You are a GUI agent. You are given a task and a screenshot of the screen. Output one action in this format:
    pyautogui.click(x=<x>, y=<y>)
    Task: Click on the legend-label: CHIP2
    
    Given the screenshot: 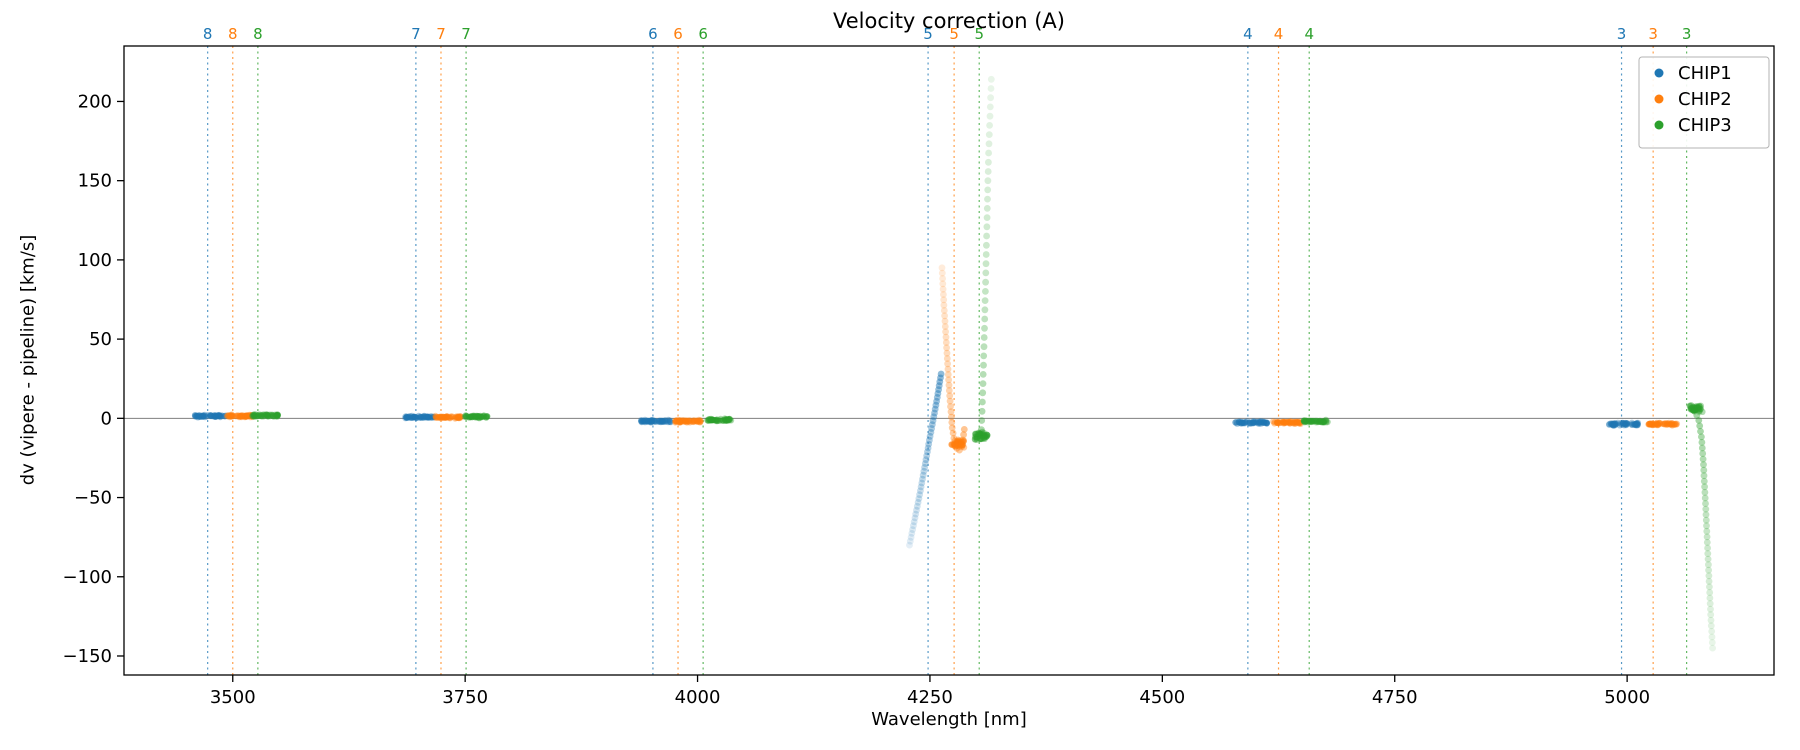 What is the action you would take?
    pyautogui.click(x=1705, y=99)
    